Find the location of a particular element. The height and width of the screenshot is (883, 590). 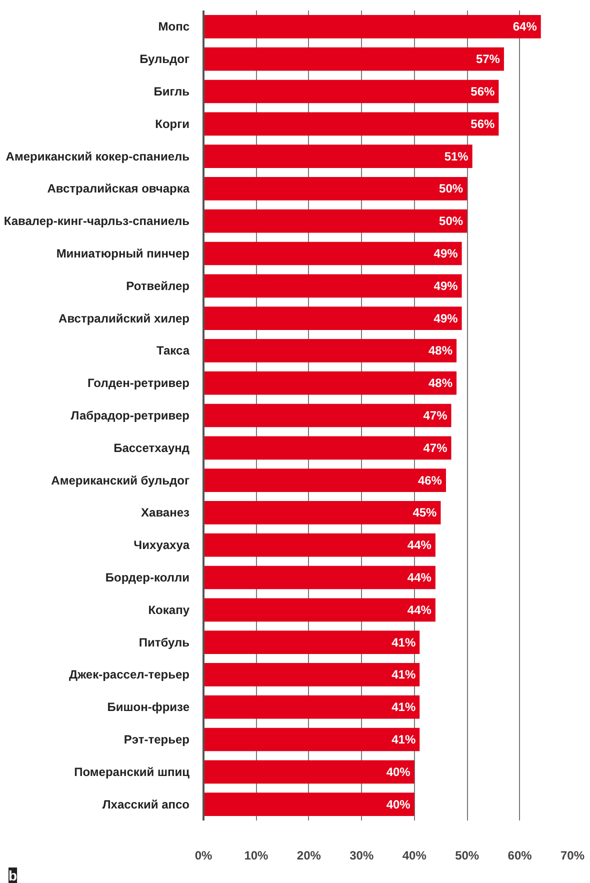

y-tick-label: Чихуахуа is located at coordinates (162, 545).